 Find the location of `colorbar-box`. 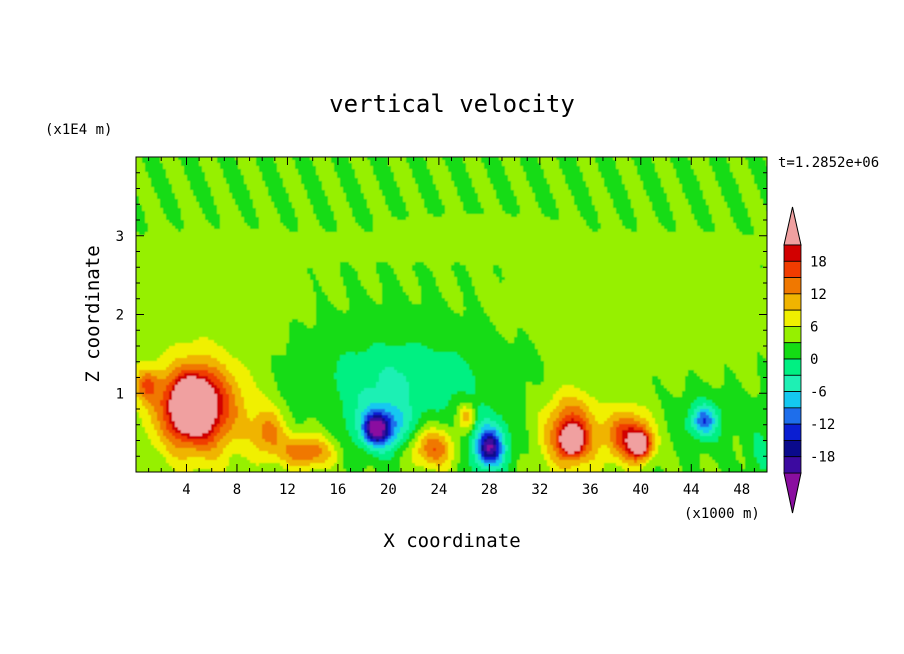

colorbar-box is located at coordinates (792, 432).